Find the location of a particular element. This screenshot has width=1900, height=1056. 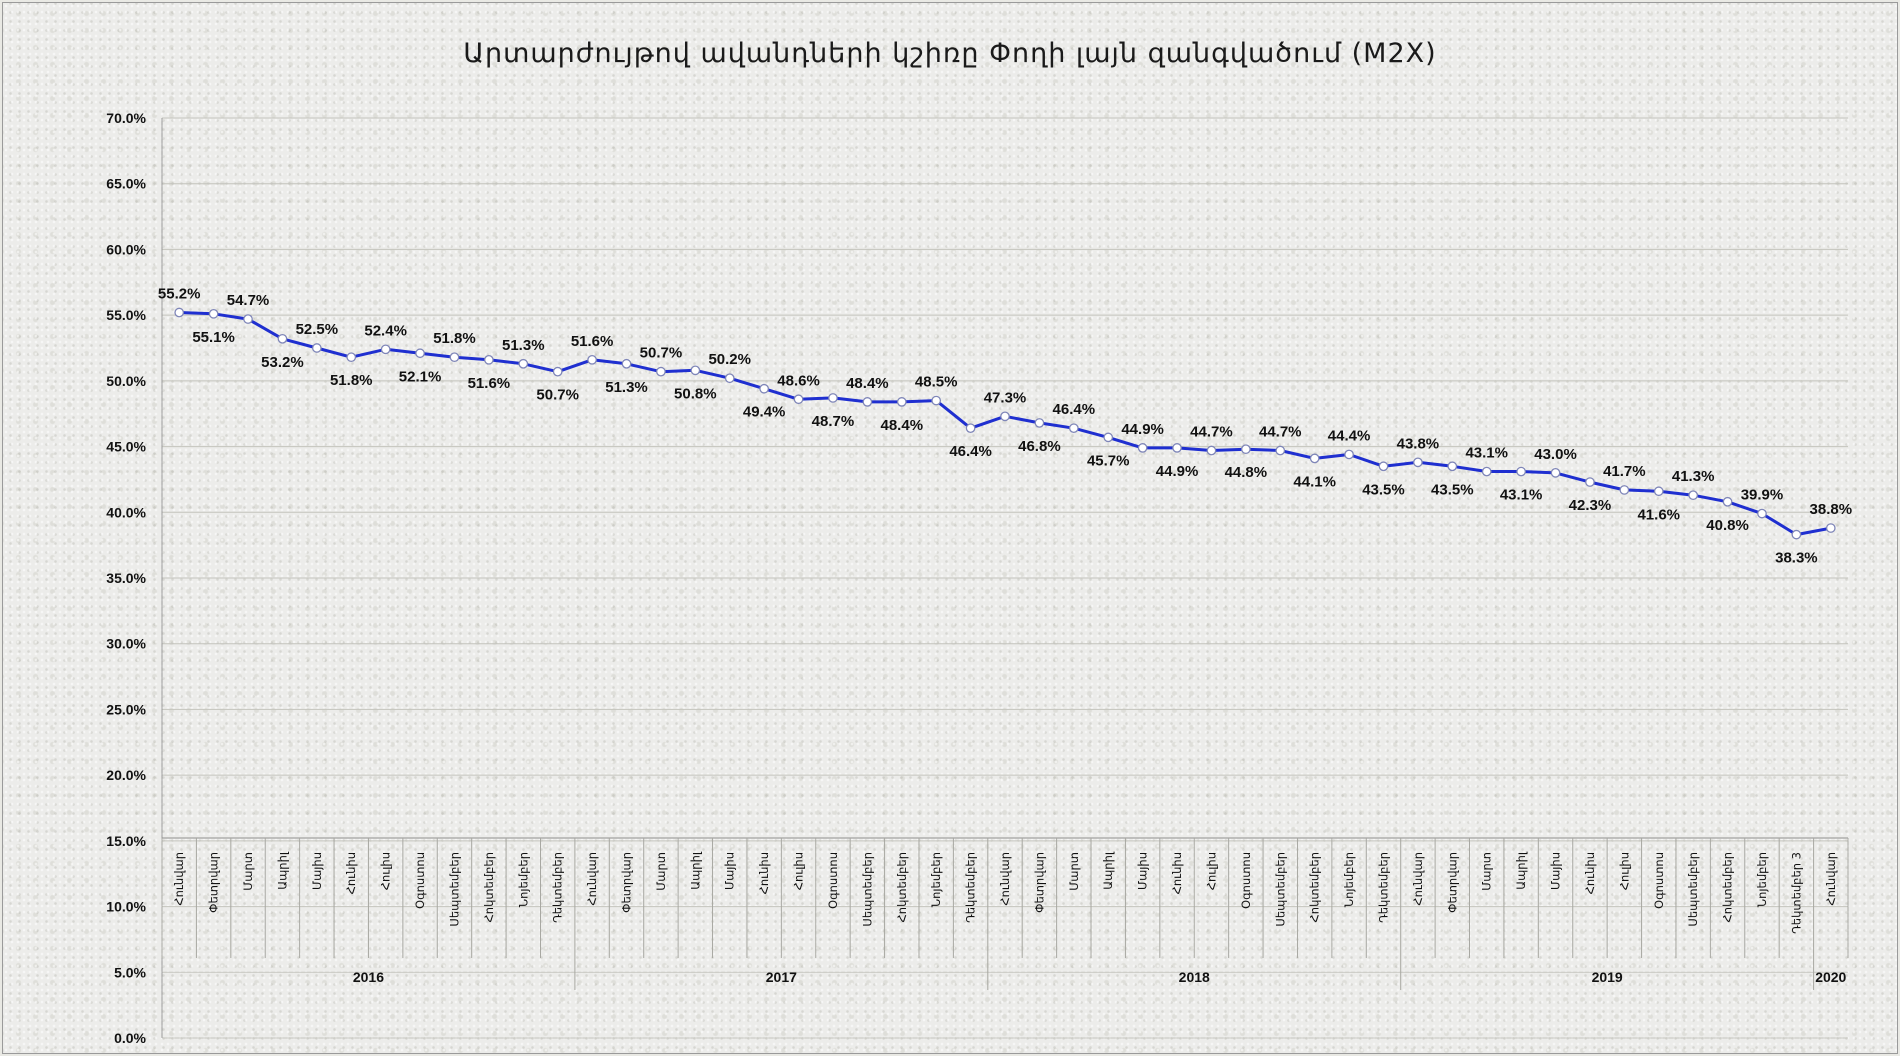

month-label: Դեկտեմբեր is located at coordinates (971, 887).